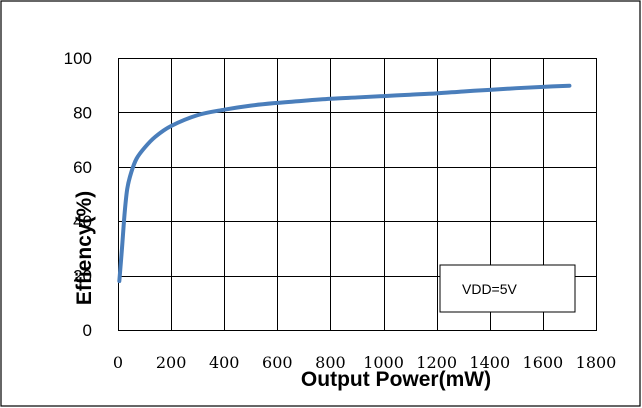  Describe the element at coordinates (330, 362) in the screenshot. I see `x-tick-label: 800` at that location.